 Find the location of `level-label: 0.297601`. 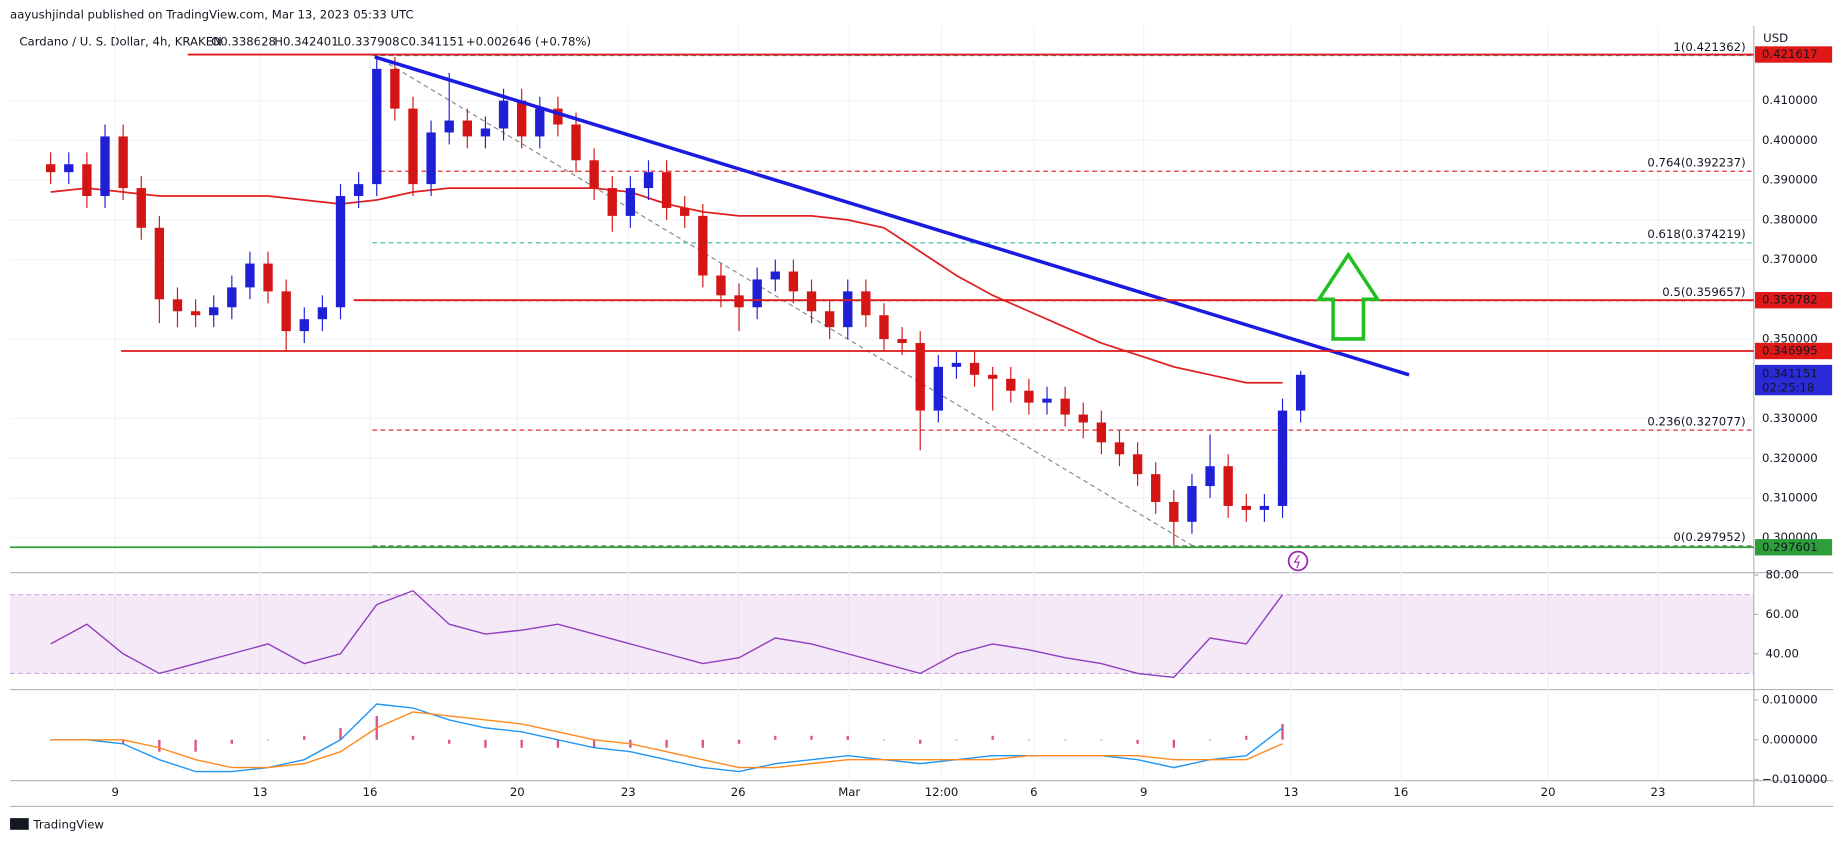

level-label: 0.297601 is located at coordinates (1790, 547).